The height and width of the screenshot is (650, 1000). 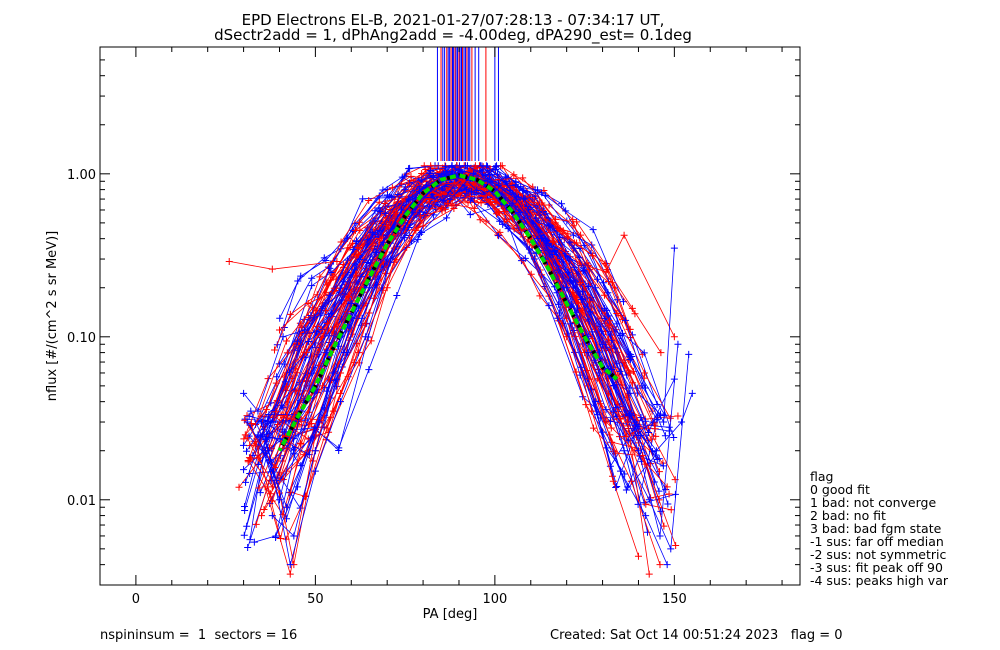 What do you see at coordinates (81, 501) in the screenshot?
I see `y-tick-label: 0.01` at bounding box center [81, 501].